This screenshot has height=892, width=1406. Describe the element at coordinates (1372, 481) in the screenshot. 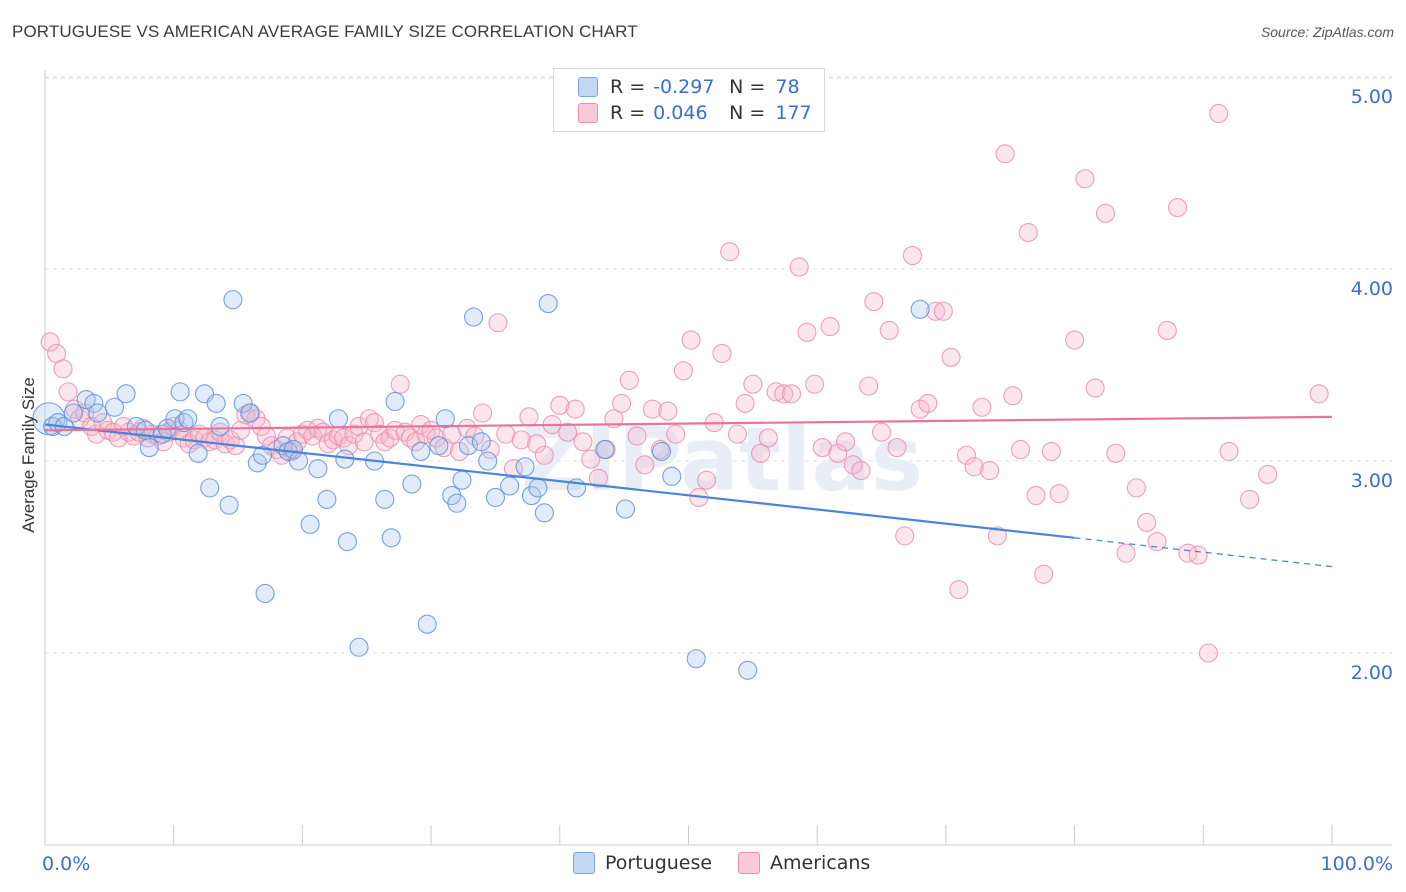

I see `y-tick-label: 3.00` at that location.